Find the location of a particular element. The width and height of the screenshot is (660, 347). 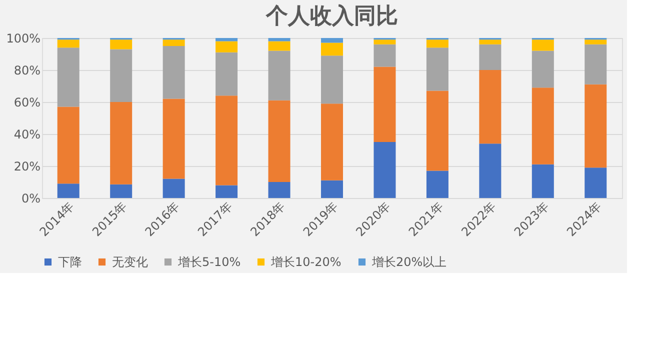

y-tick-label: 40% is located at coordinates (27, 135).